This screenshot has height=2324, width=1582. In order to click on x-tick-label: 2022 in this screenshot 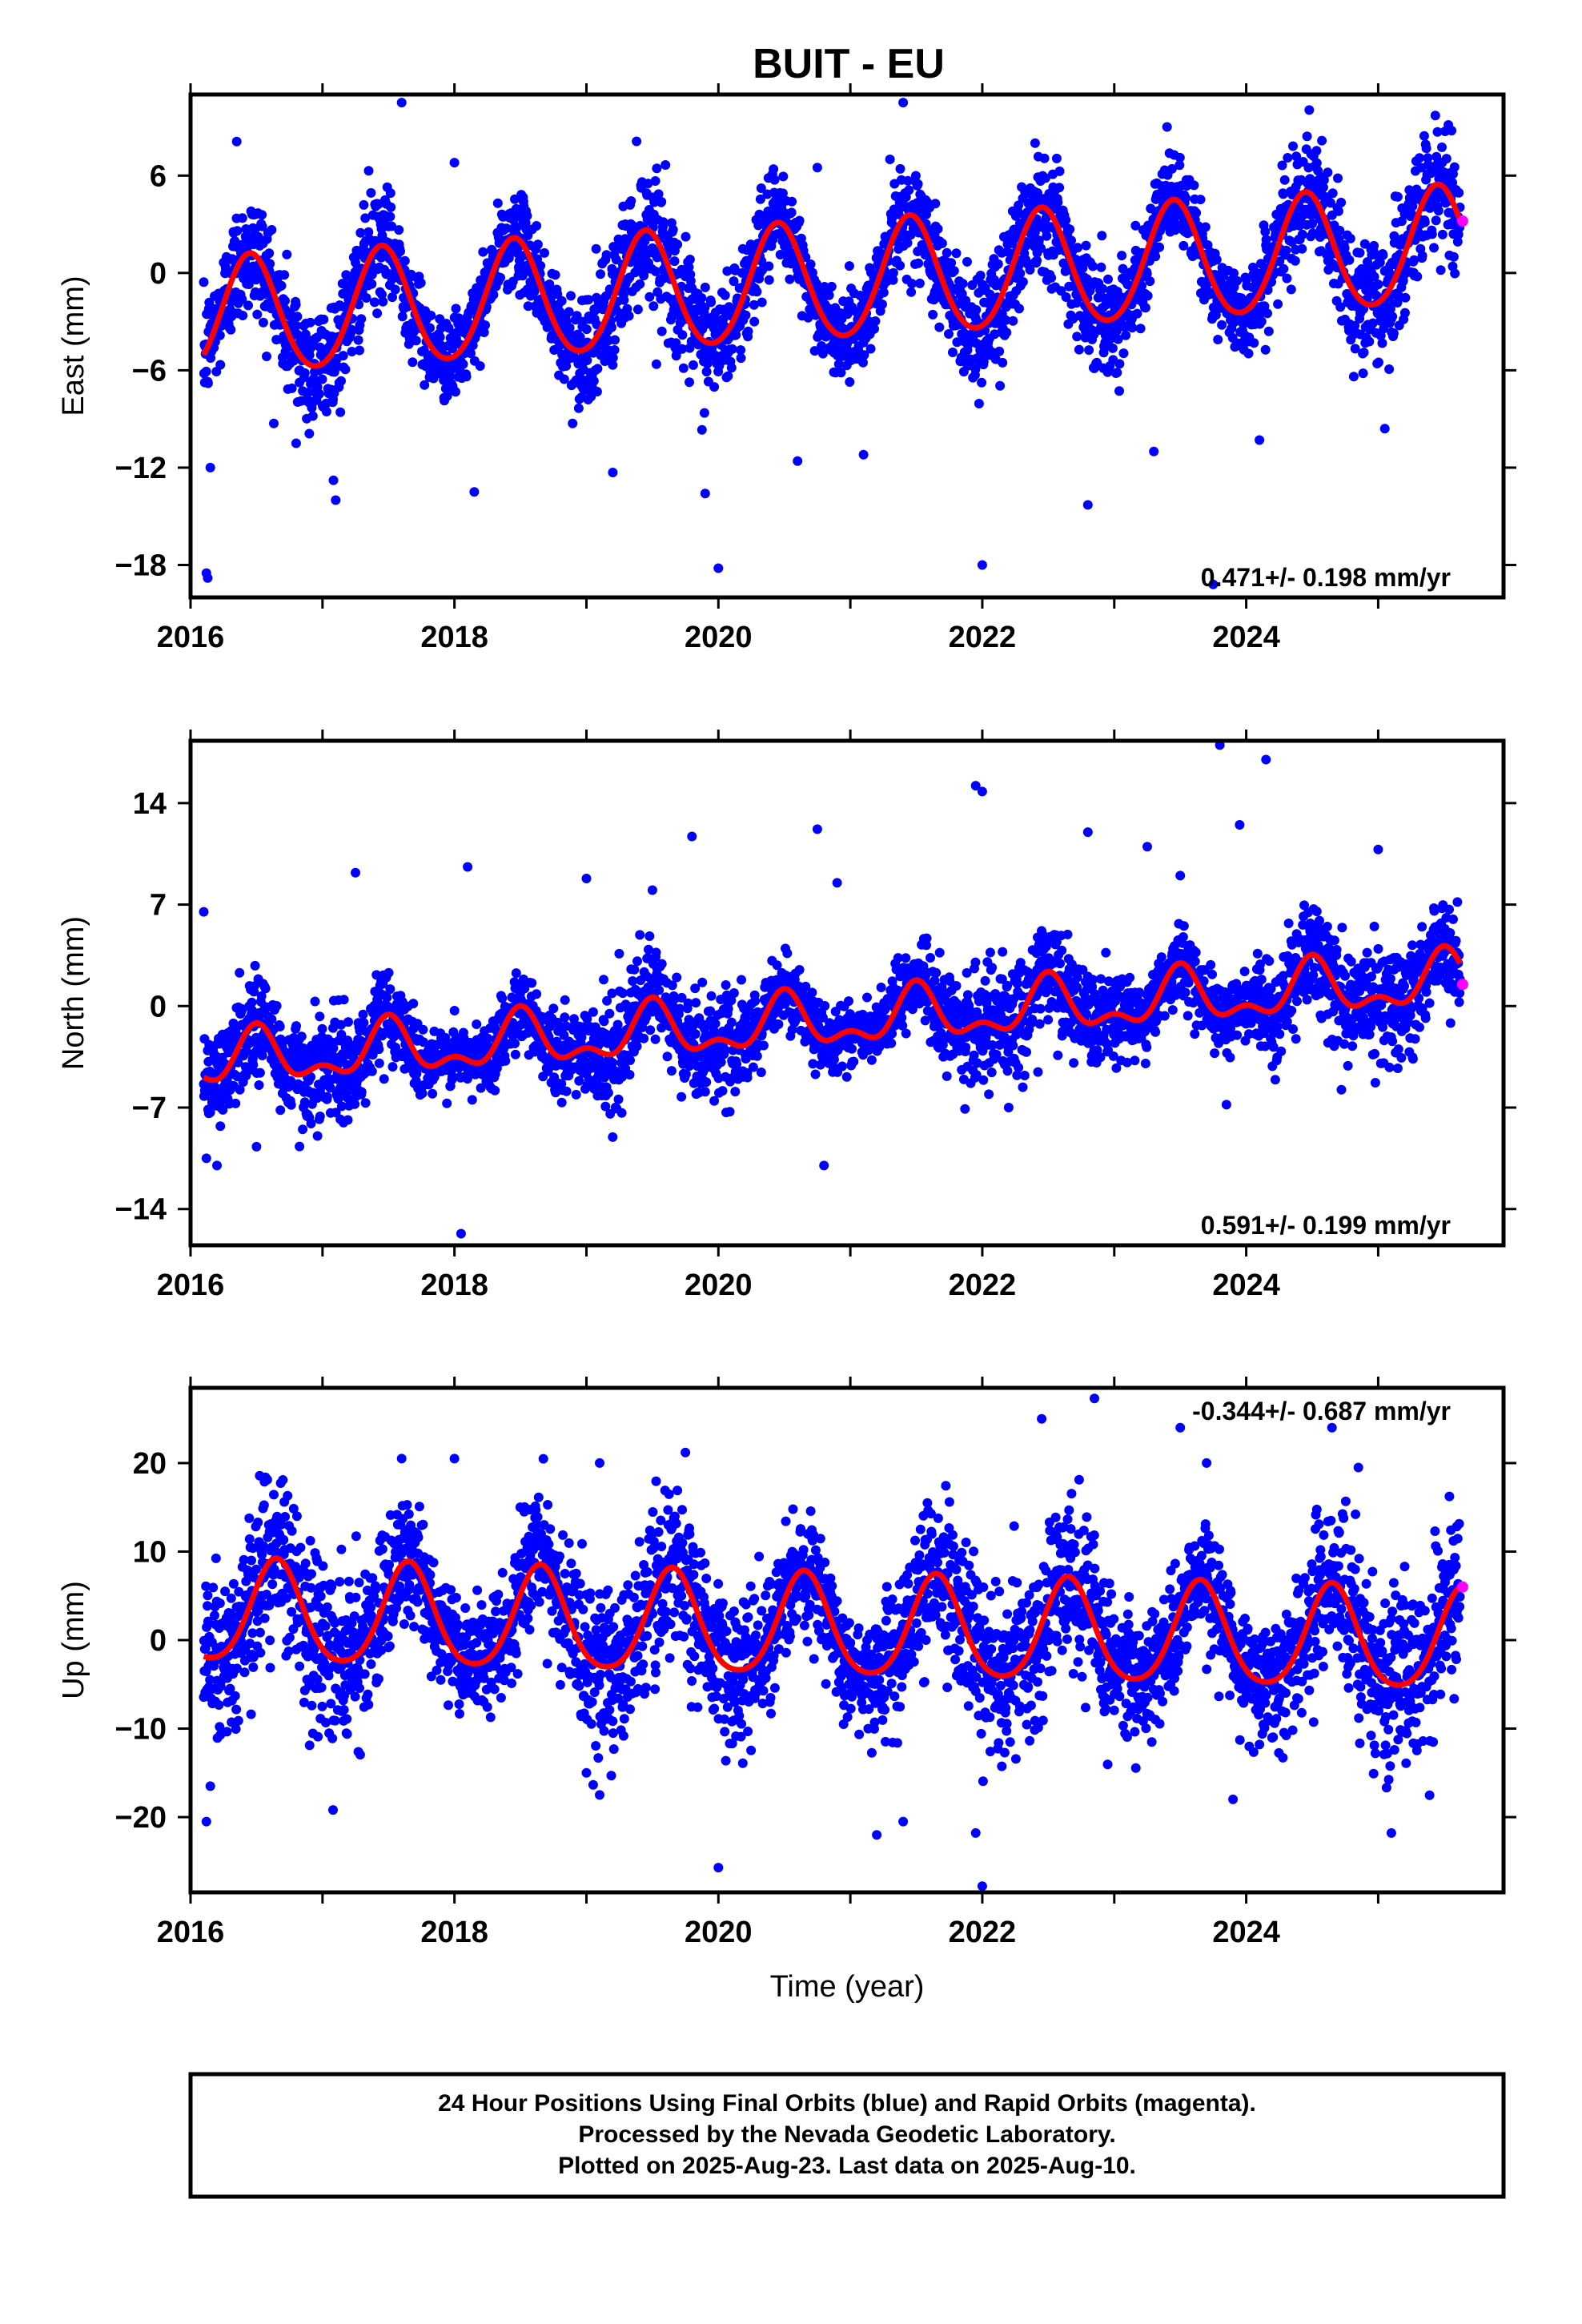, I will do `click(983, 637)`.